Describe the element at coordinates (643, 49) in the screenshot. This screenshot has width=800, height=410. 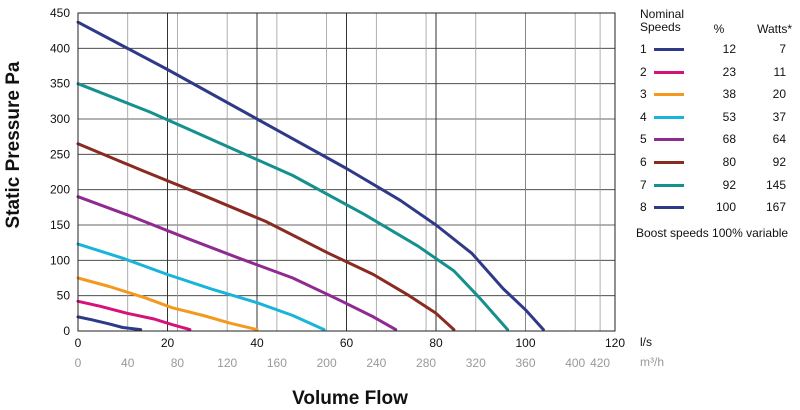
I see `legend-speed-label: 1` at that location.